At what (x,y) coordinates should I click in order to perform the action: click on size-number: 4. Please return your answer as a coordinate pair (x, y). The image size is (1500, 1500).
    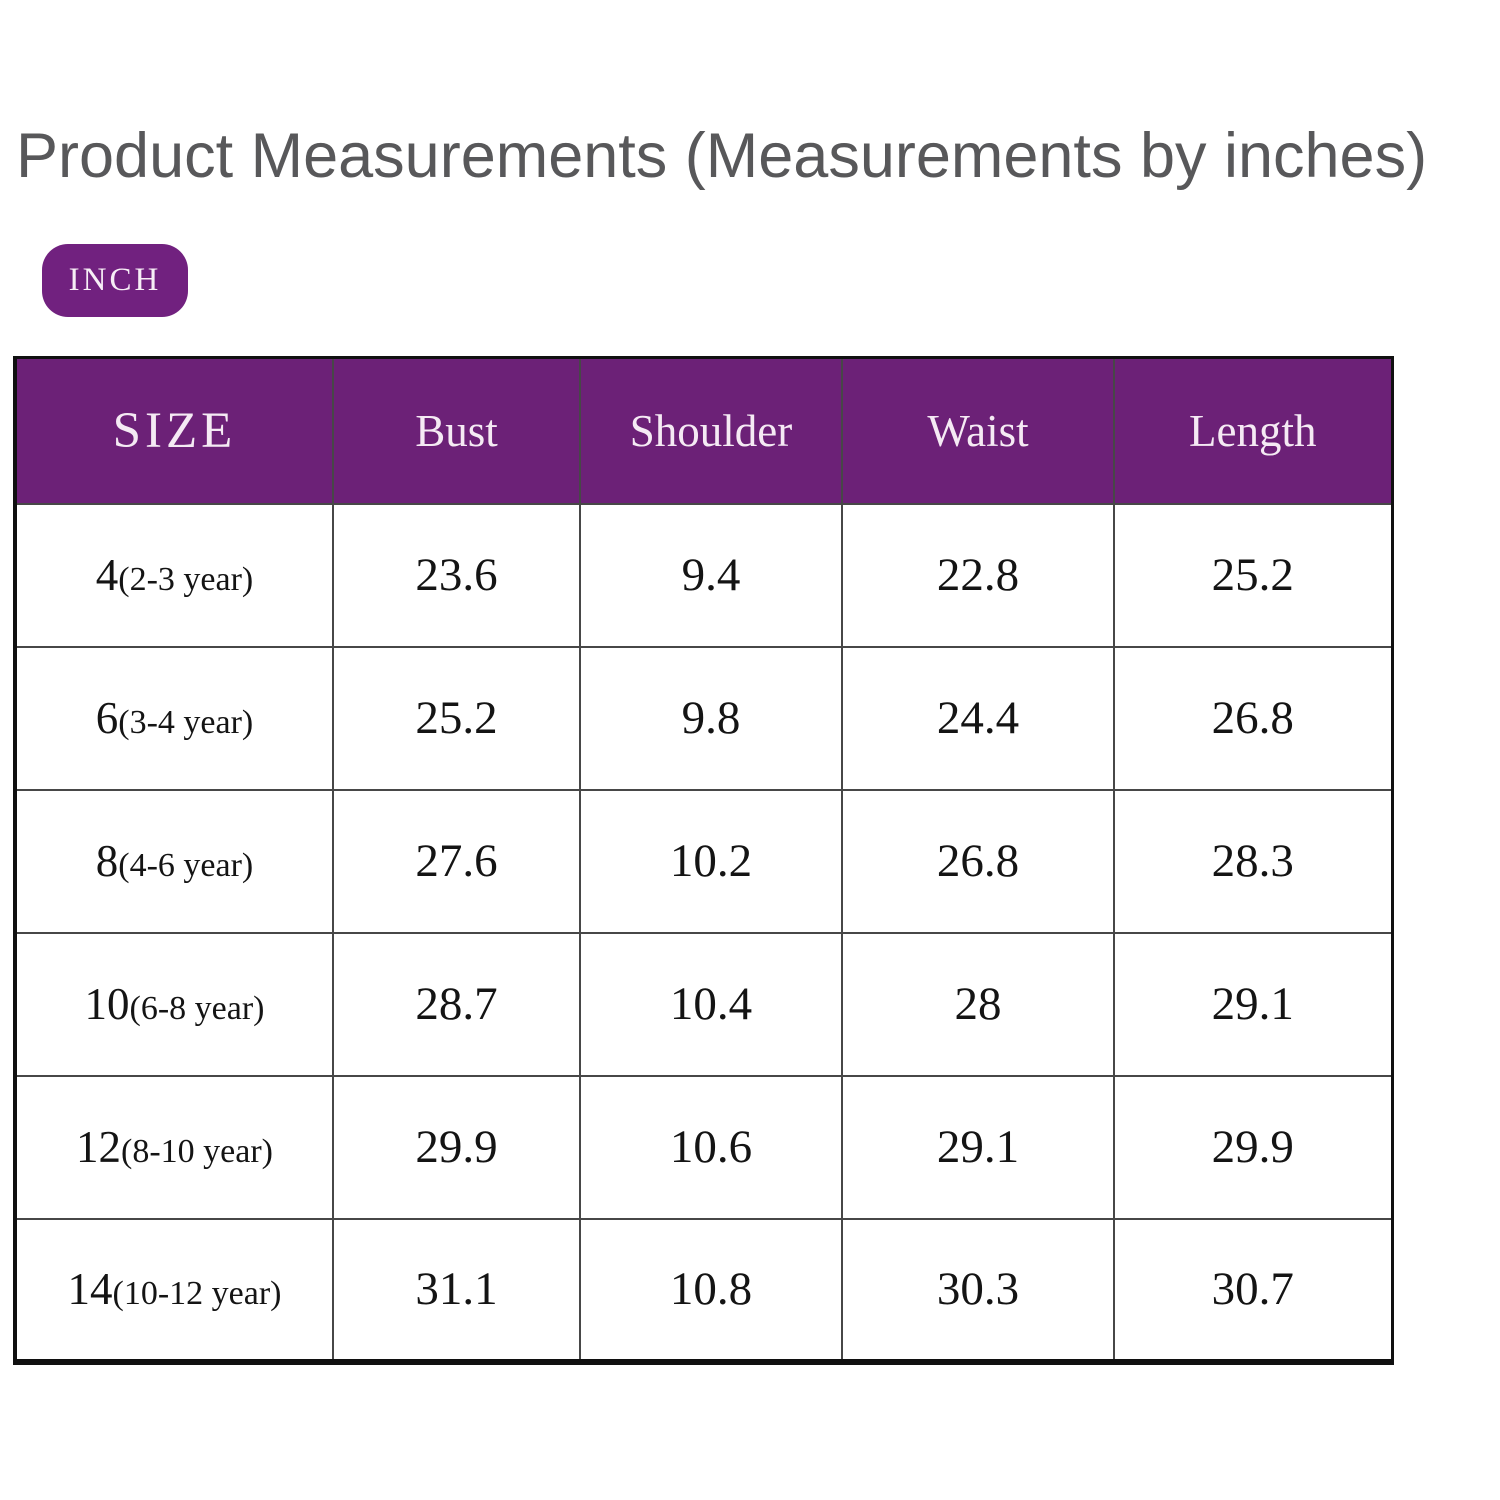
    Looking at the image, I should click on (107, 575).